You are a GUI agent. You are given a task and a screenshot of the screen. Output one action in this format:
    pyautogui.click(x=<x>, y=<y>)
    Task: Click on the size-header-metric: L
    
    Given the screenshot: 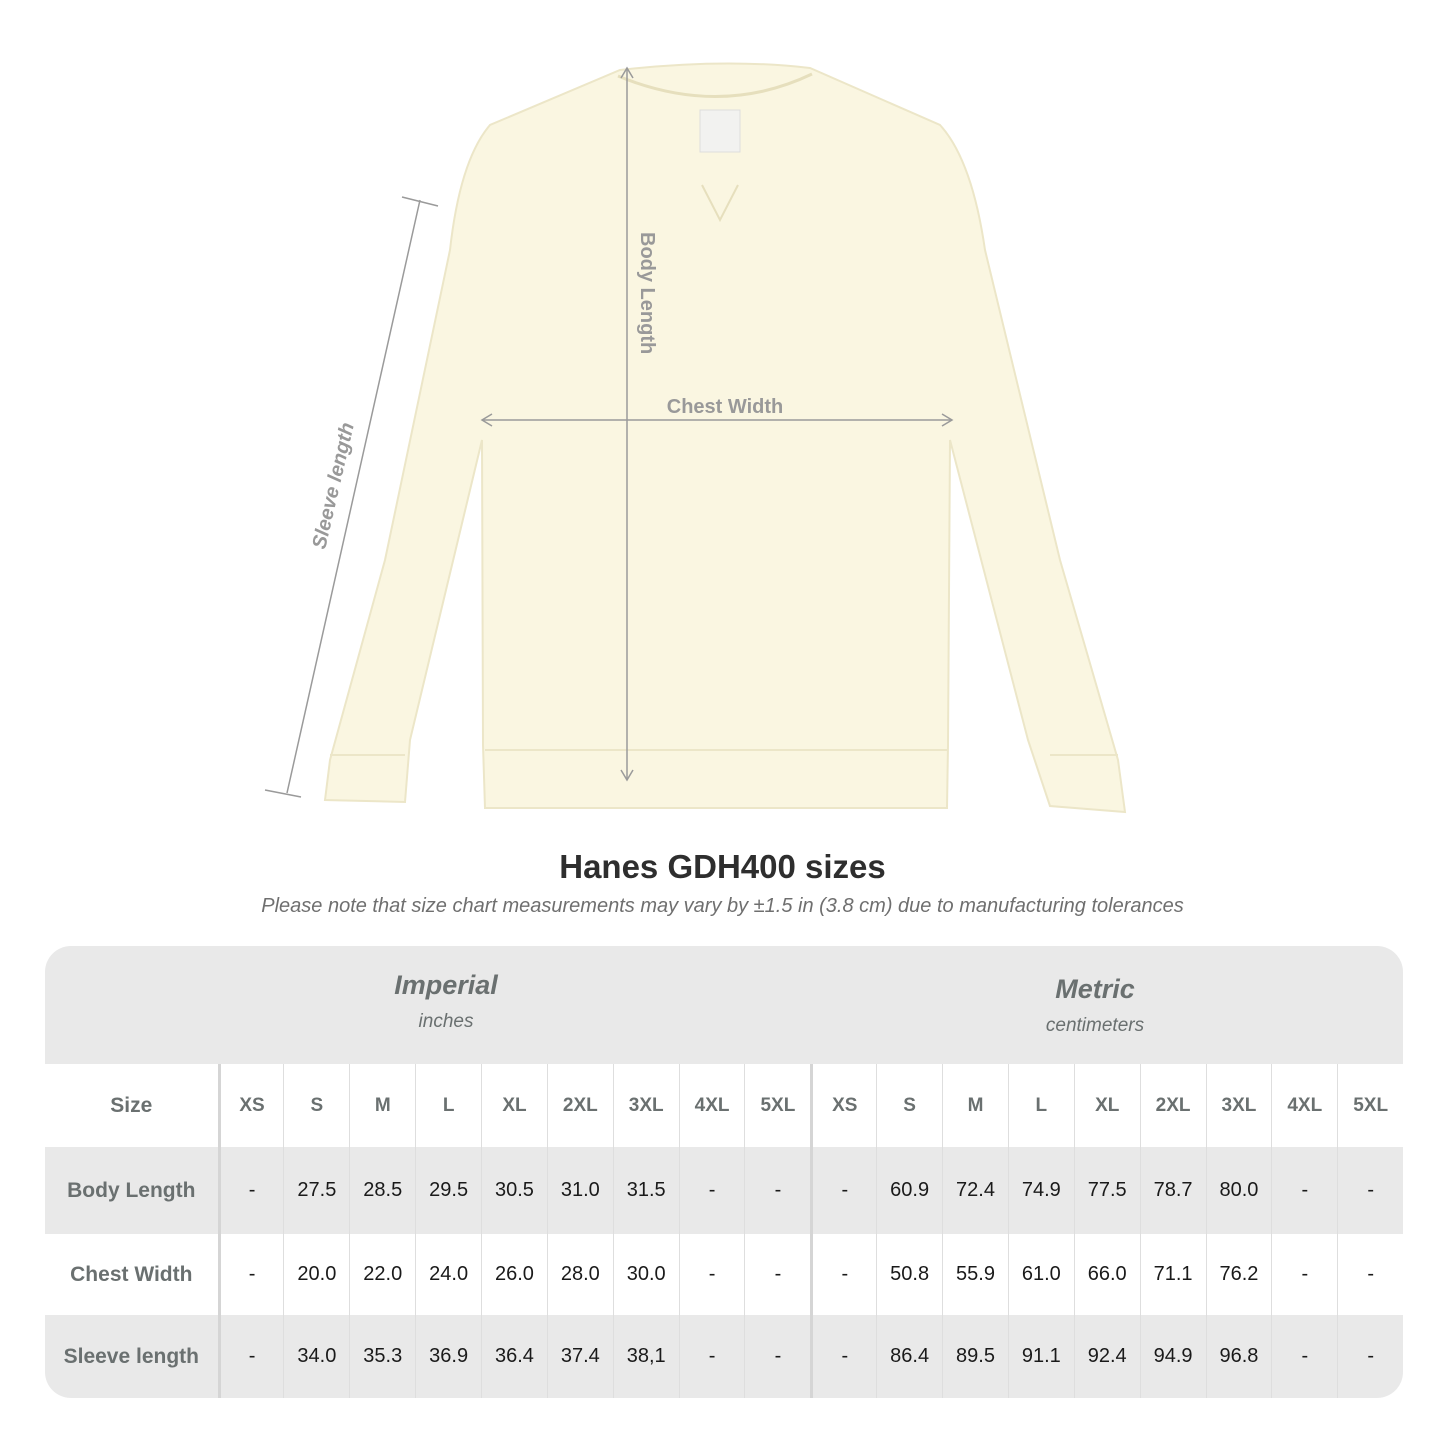 What is the action you would take?
    pyautogui.click(x=1040, y=1105)
    